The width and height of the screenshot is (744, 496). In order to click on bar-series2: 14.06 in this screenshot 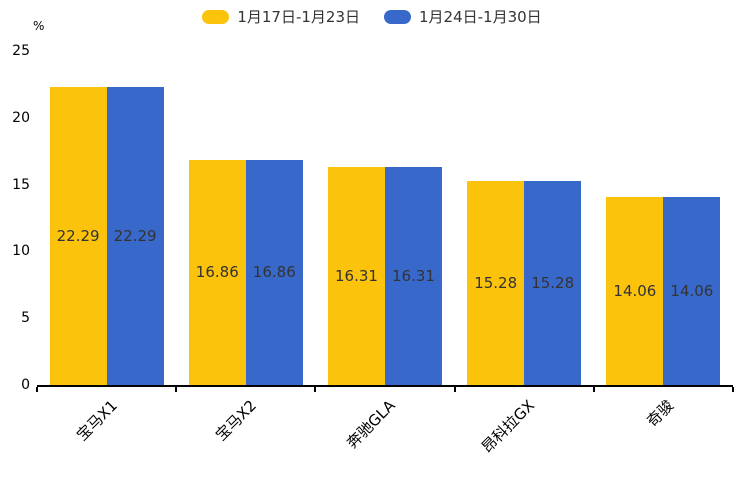, I will do `click(692, 291)`.